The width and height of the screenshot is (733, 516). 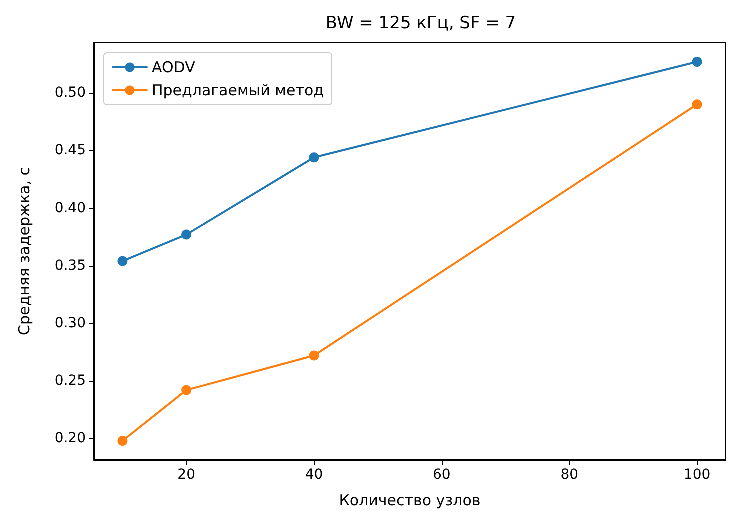 What do you see at coordinates (70, 93) in the screenshot?
I see `y-tick-label: 0.50` at bounding box center [70, 93].